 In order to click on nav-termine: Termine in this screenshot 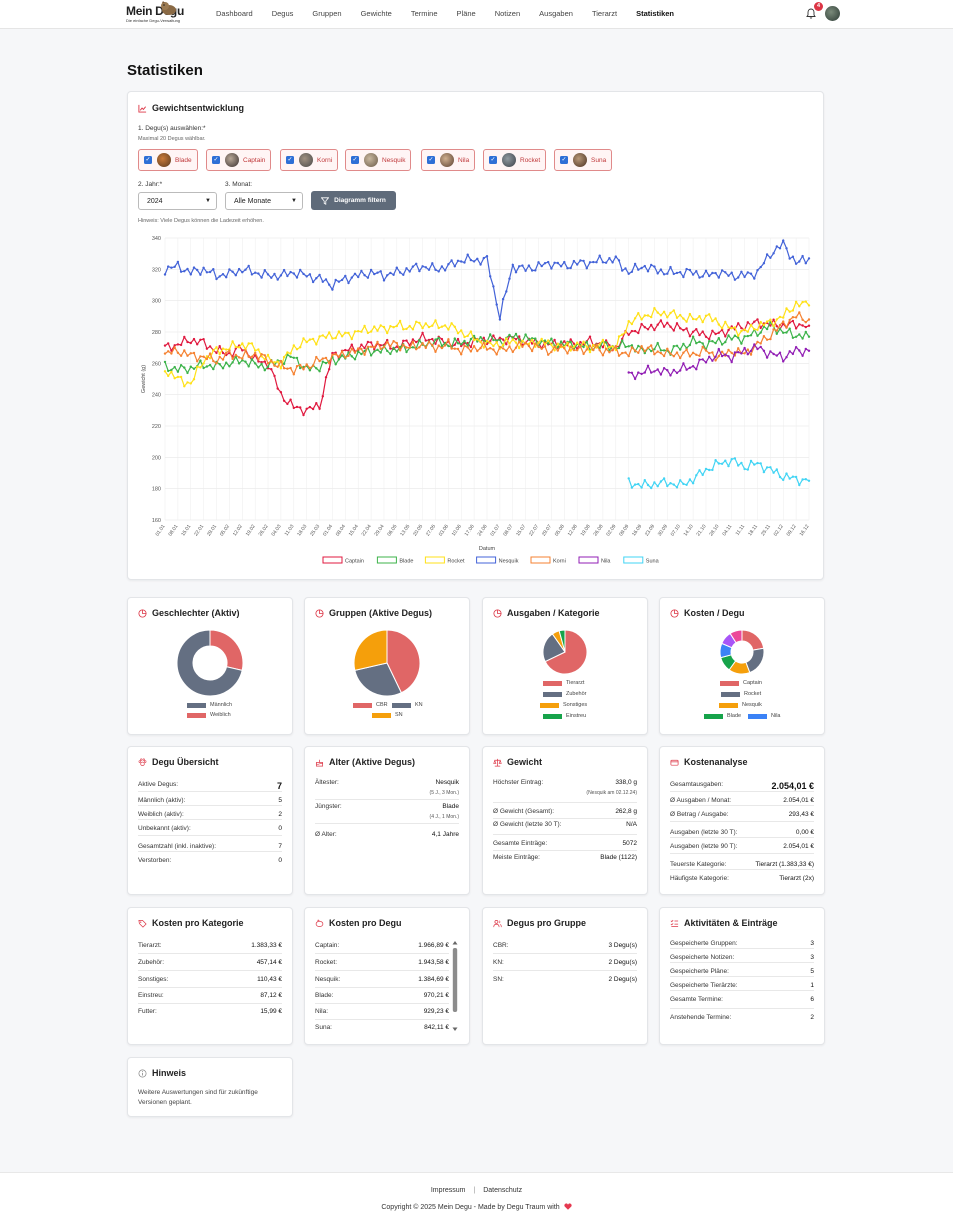, I will do `click(424, 13)`.